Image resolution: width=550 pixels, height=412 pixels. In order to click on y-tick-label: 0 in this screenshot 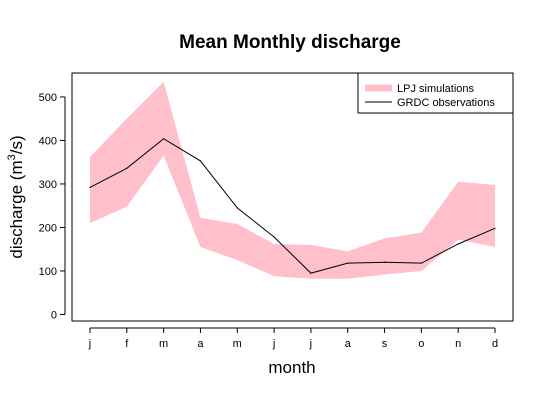, I will do `click(54, 315)`.